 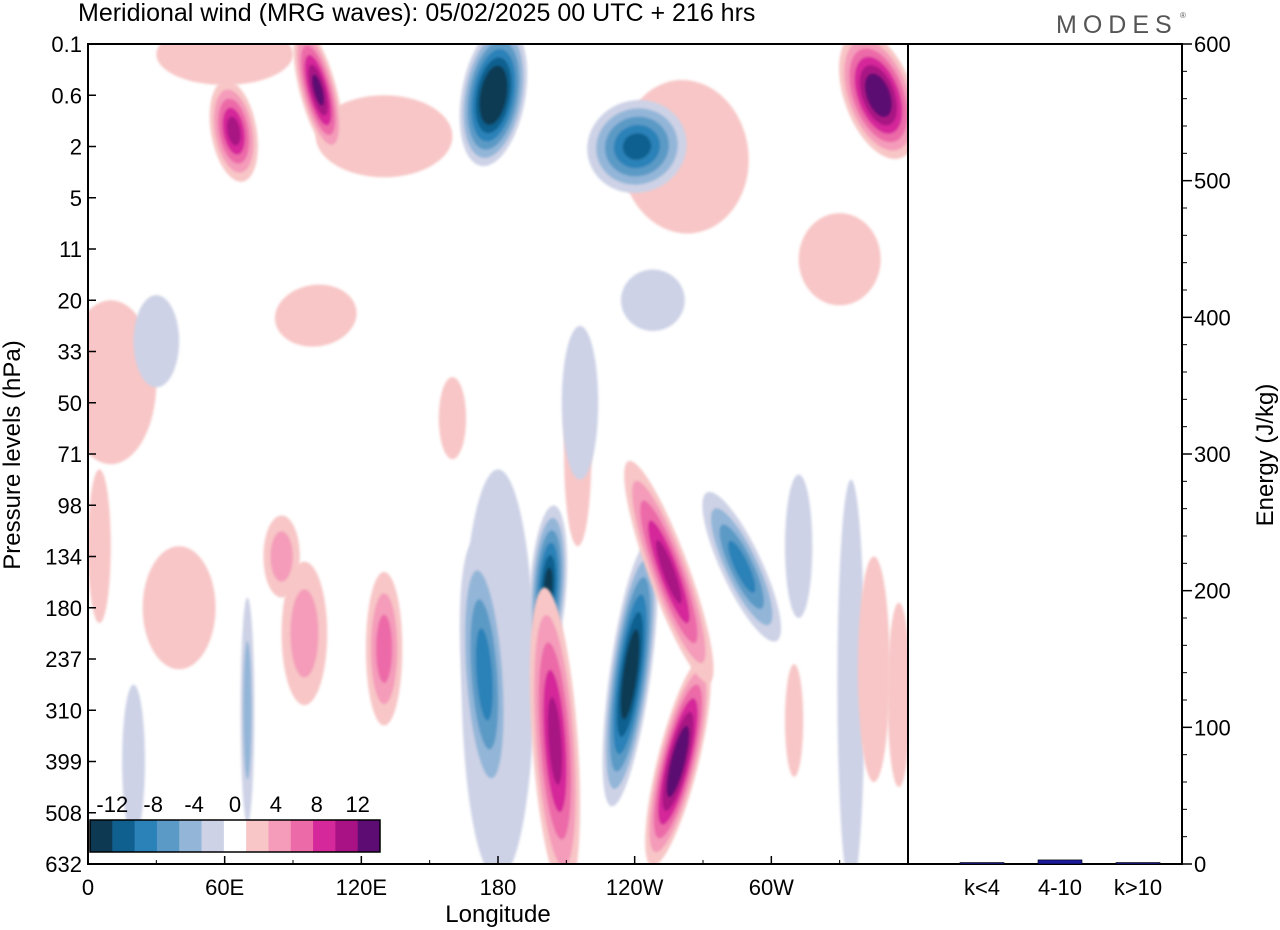 What do you see at coordinates (224, 887) in the screenshot?
I see `longitude-tick-label: 60E` at bounding box center [224, 887].